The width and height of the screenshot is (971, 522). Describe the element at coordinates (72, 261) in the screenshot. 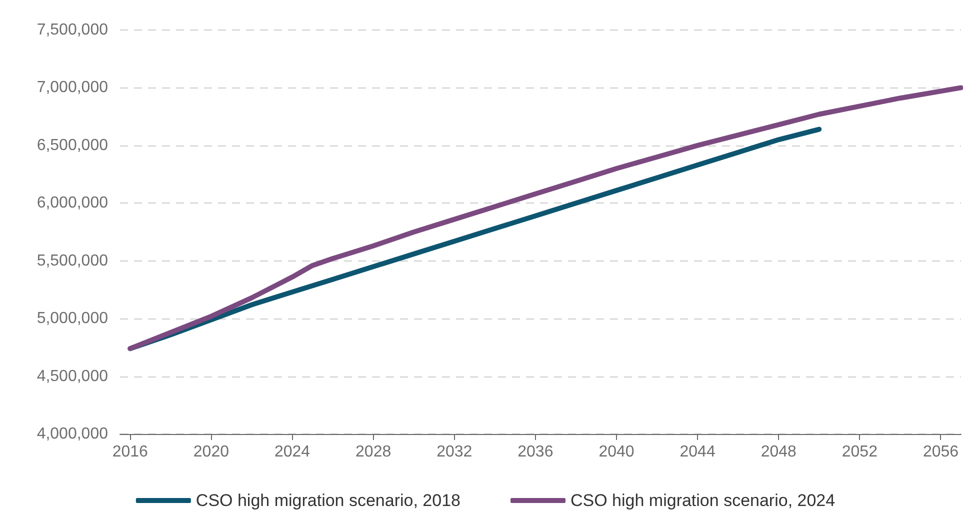

I see `y-tick-label: 5,500,000` at that location.